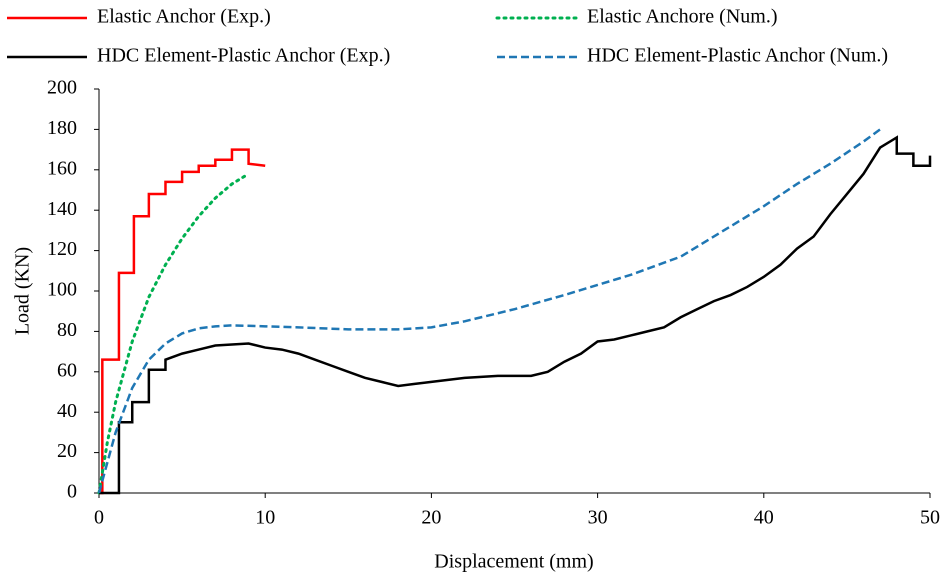 The image size is (944, 576). What do you see at coordinates (243, 56) in the screenshot?
I see `legend-label: HDC Element-Plastic Anchor (Exp.)` at bounding box center [243, 56].